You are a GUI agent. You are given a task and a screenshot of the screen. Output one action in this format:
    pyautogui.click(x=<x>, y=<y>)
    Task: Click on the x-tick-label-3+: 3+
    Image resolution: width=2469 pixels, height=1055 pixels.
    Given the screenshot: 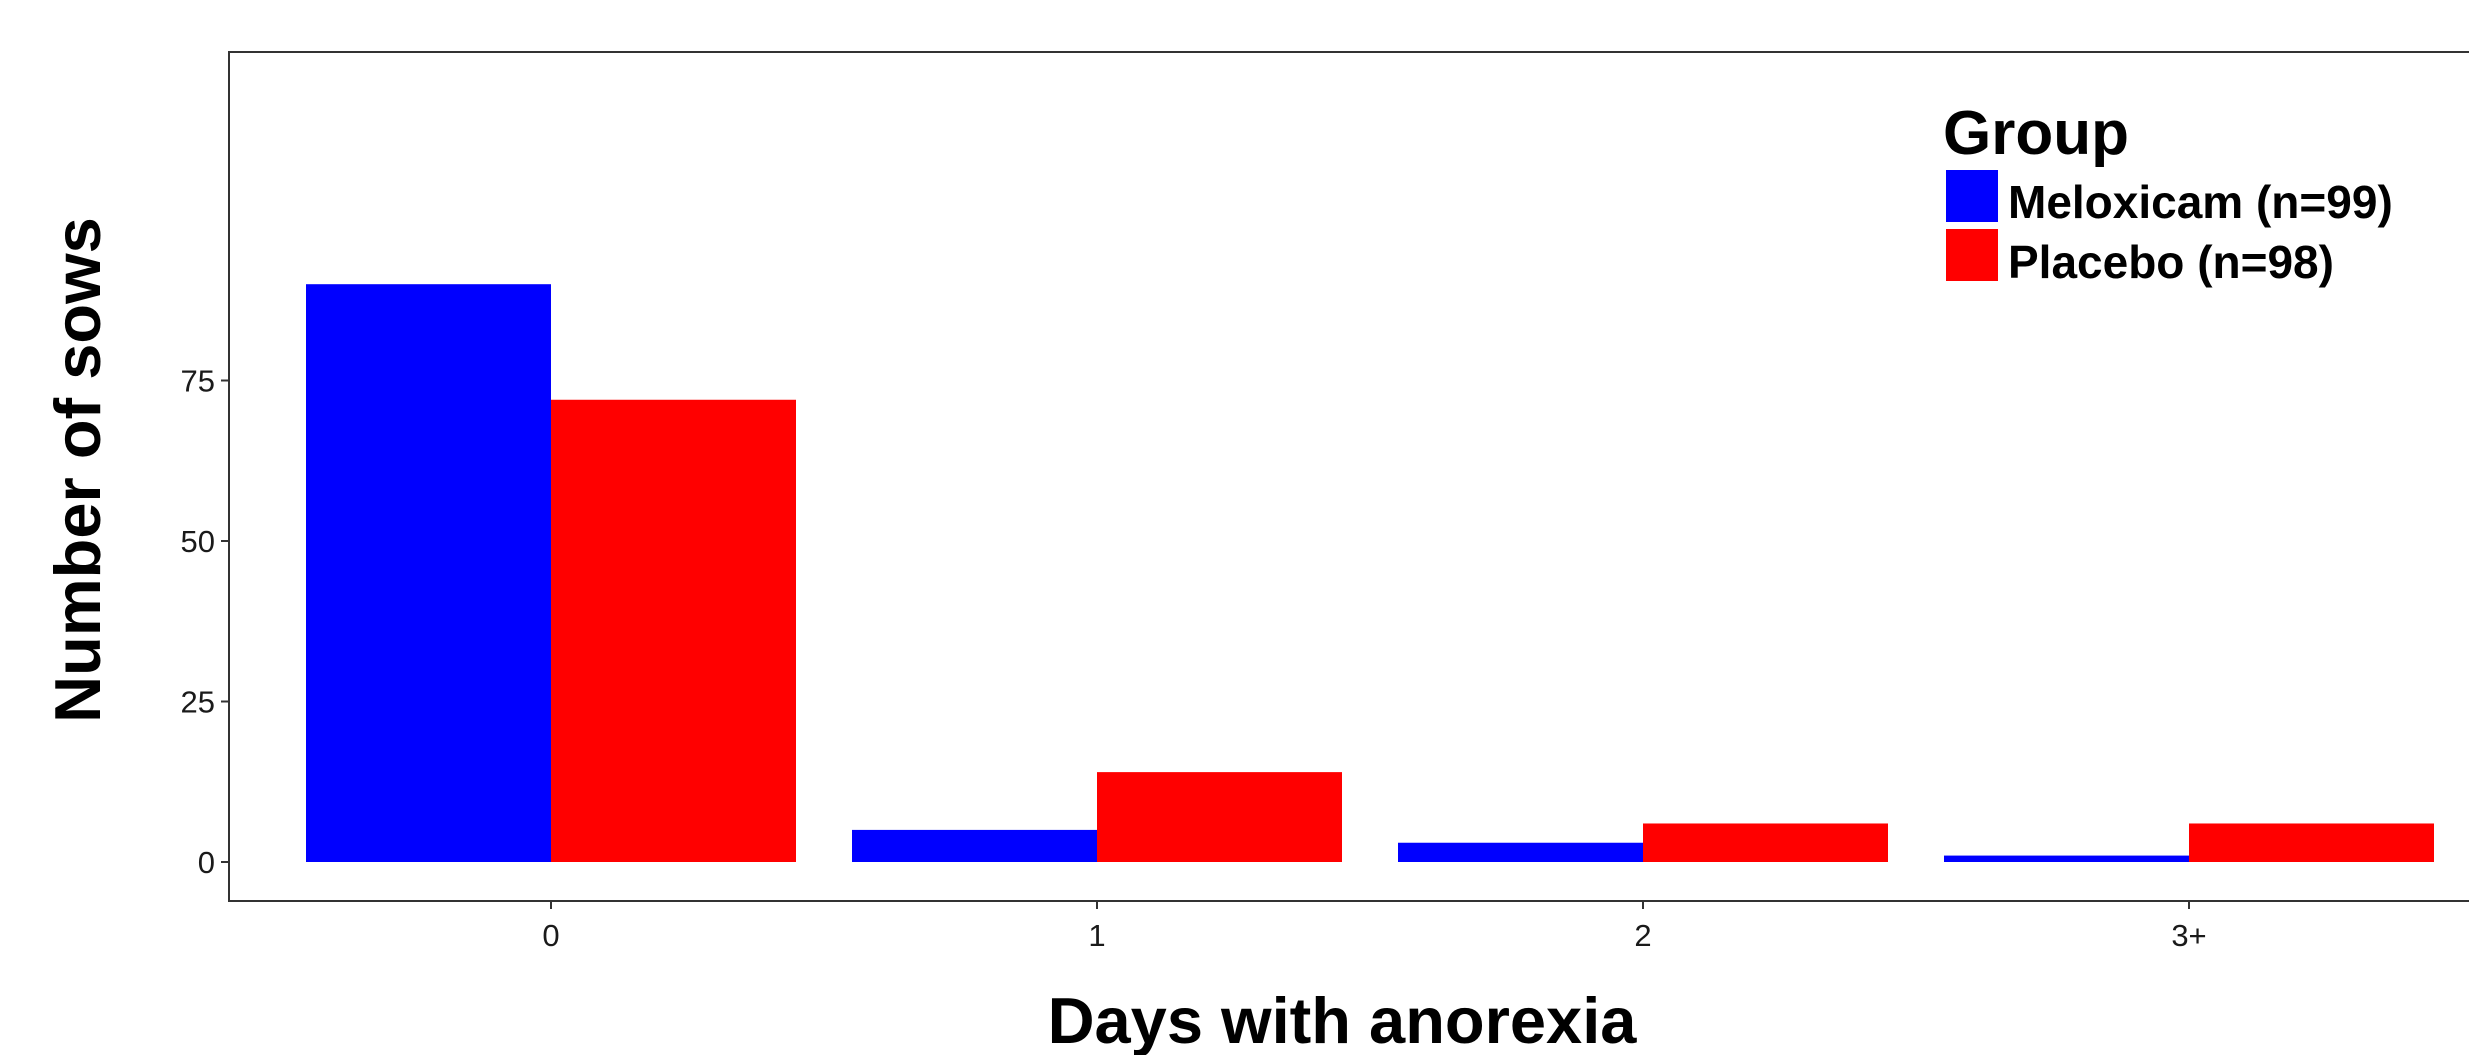 What is the action you would take?
    pyautogui.click(x=2188, y=935)
    